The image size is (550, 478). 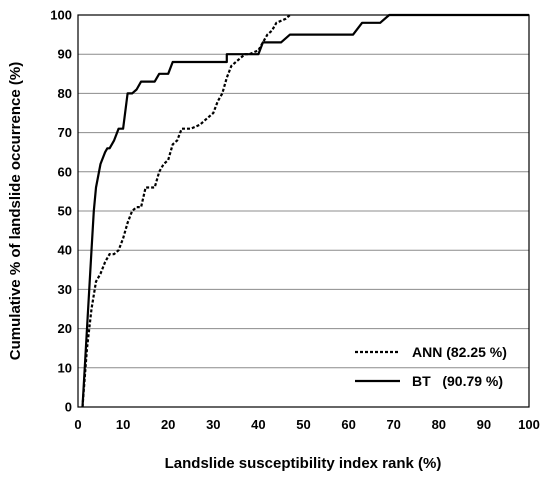 I want to click on y-tick-label: 60, so click(x=65, y=171).